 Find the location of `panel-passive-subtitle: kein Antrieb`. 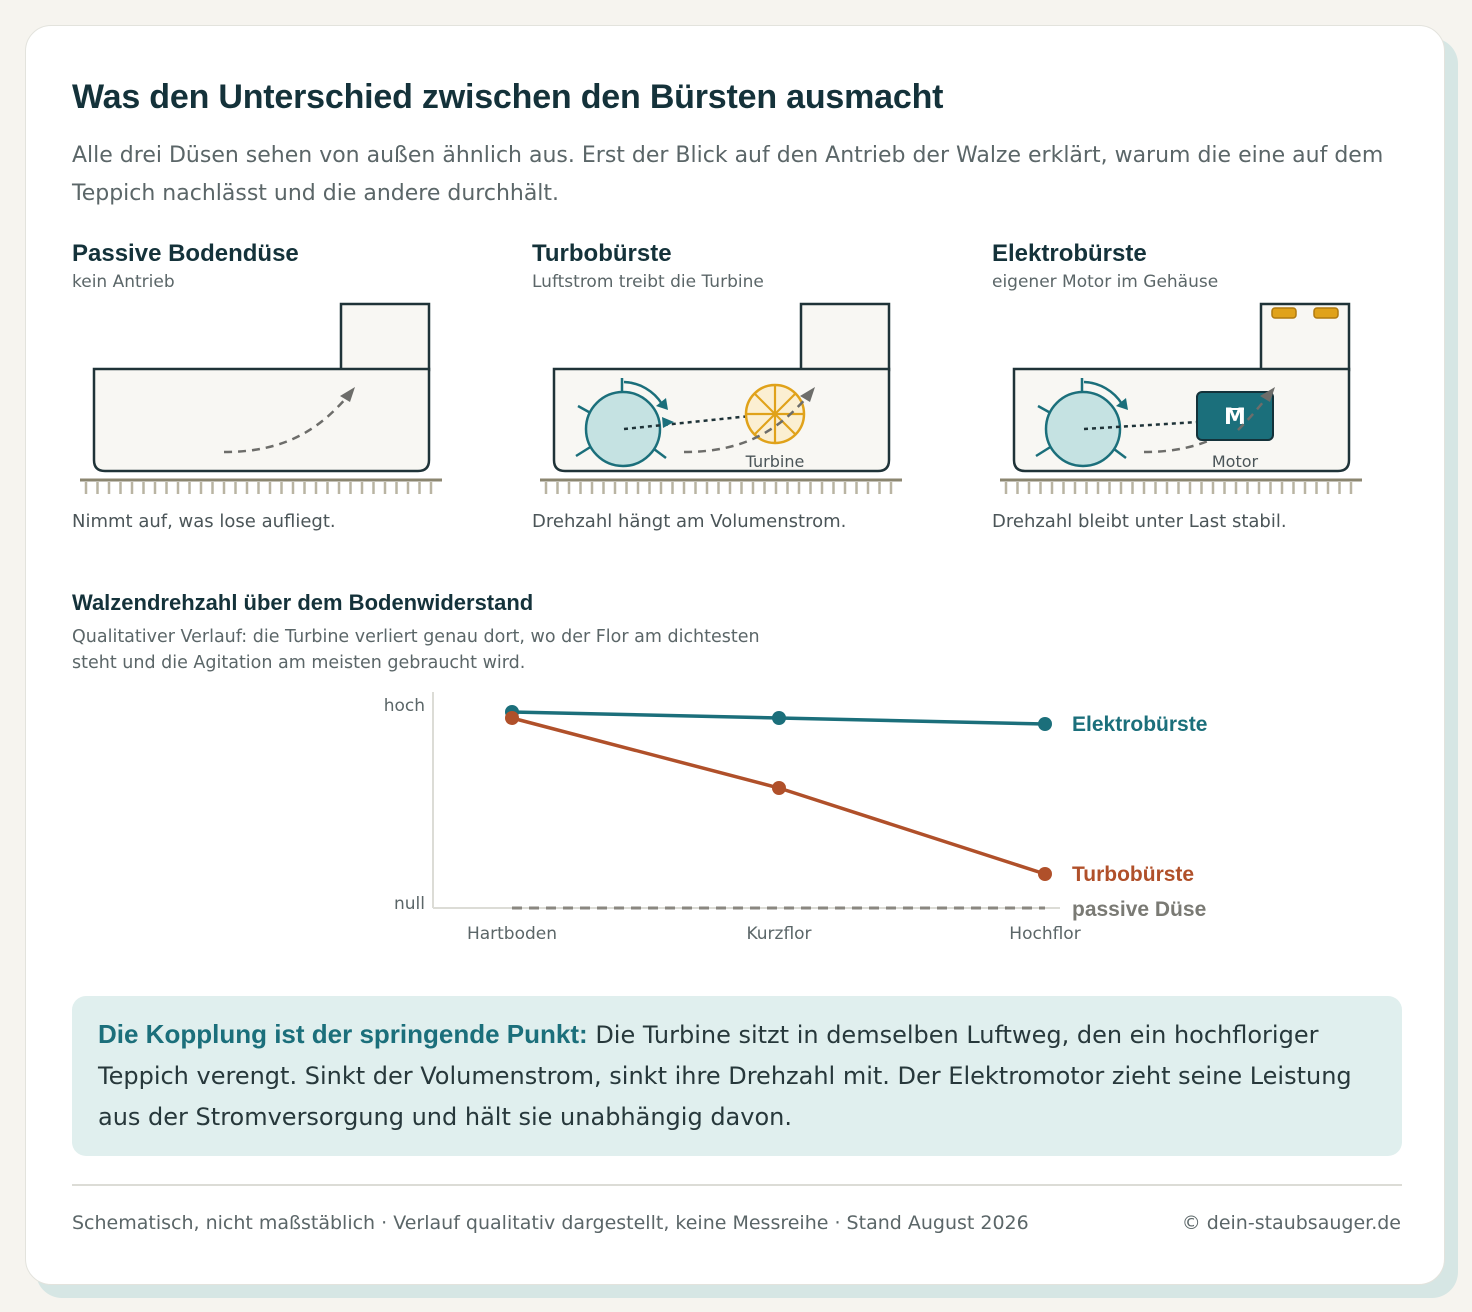

panel-passive-subtitle: kein Antrieb is located at coordinates (123, 282).